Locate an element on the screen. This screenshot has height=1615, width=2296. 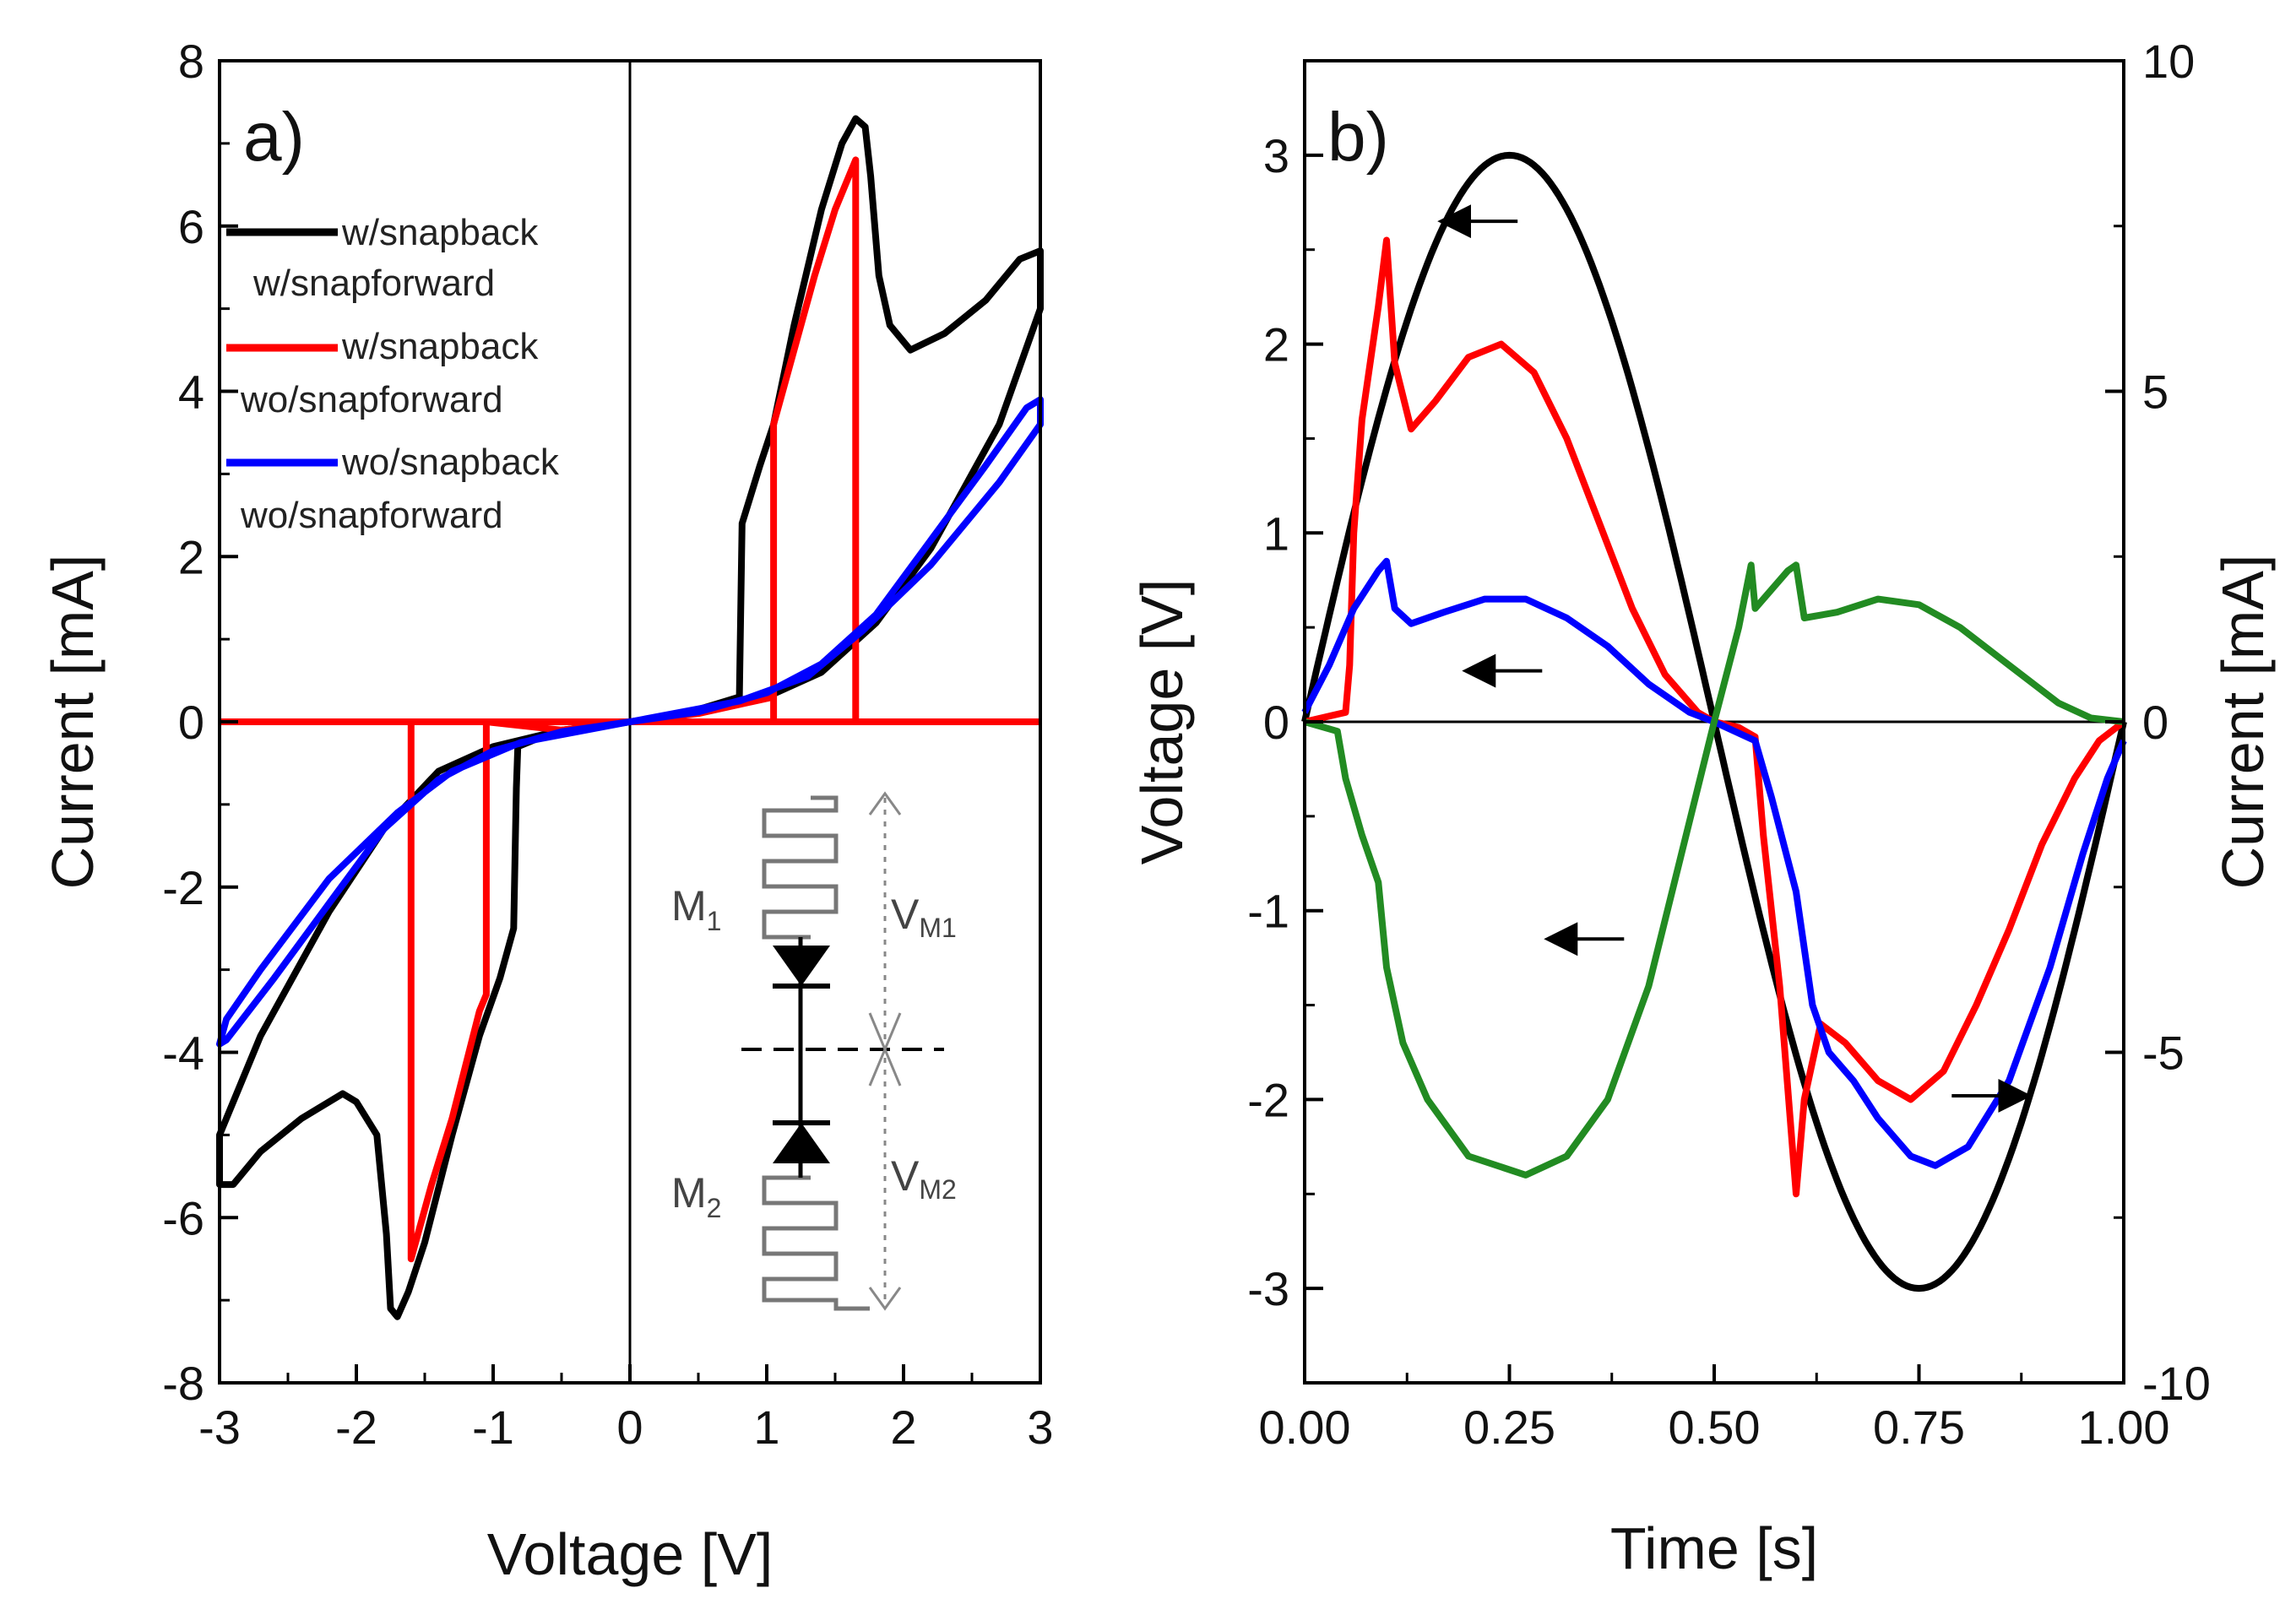
inset-vm1-sub: M1 is located at coordinates (937, 928).